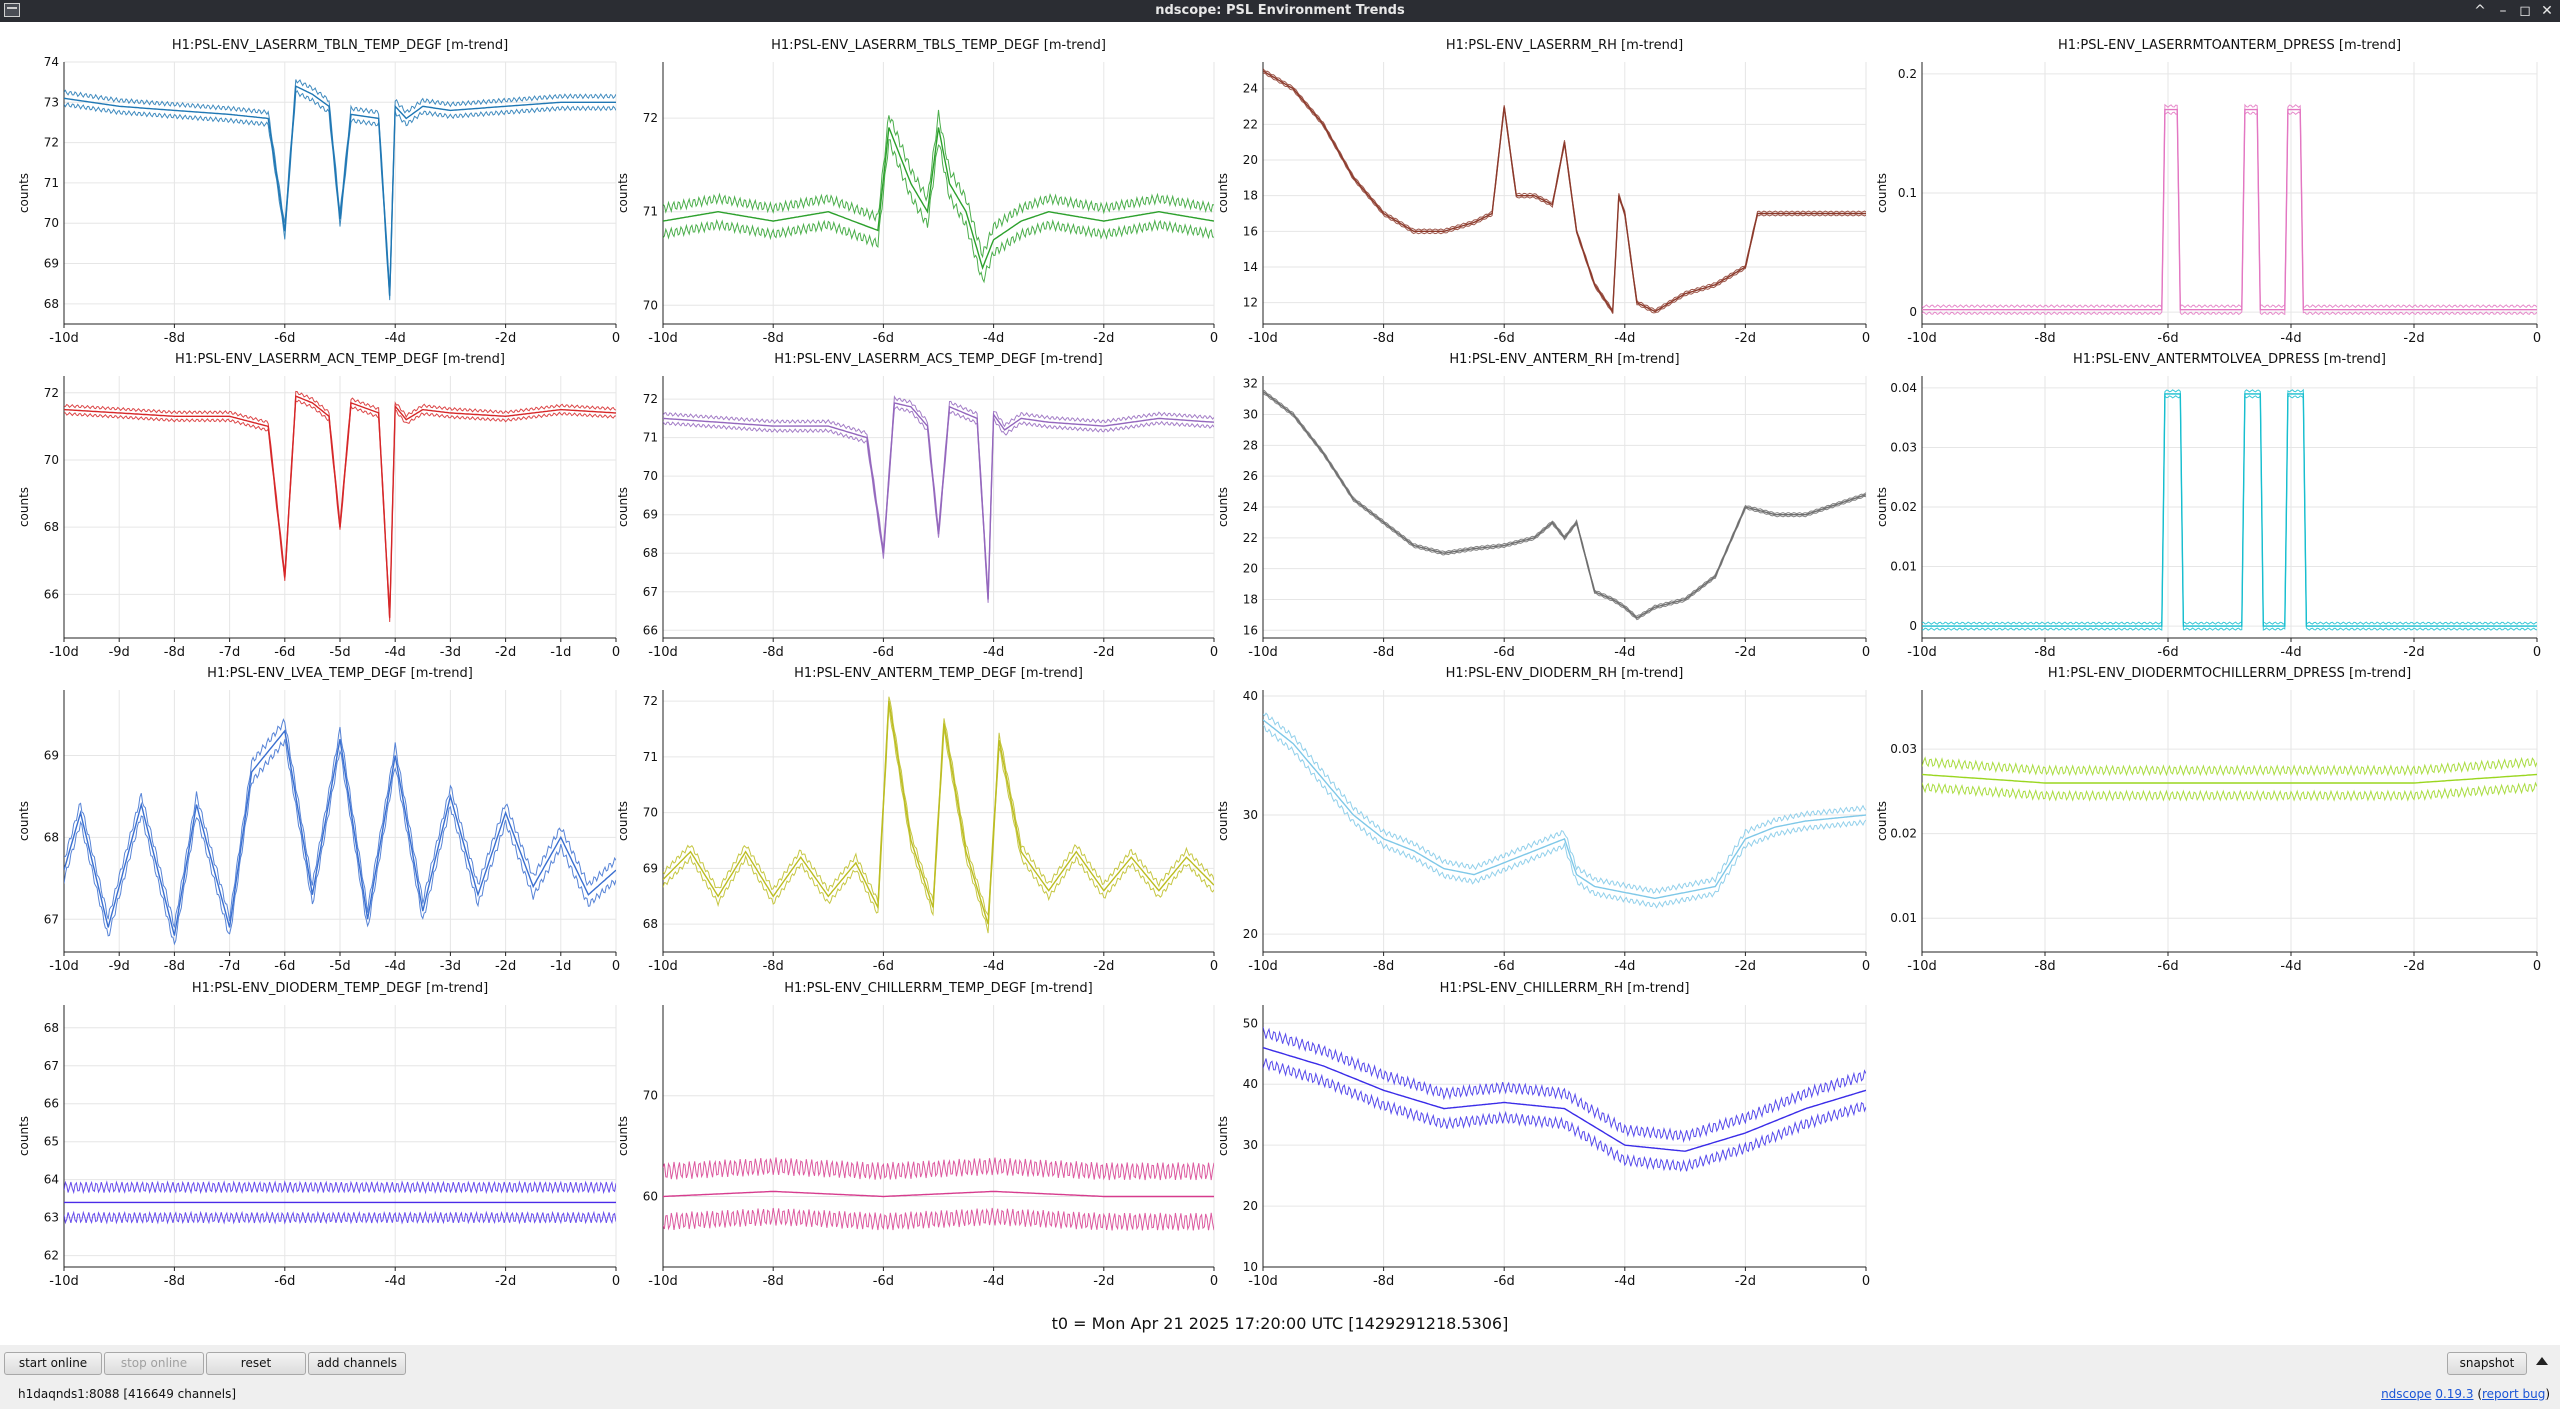  What do you see at coordinates (51, 1066) in the screenshot?
I see `y-tick-label: 67` at bounding box center [51, 1066].